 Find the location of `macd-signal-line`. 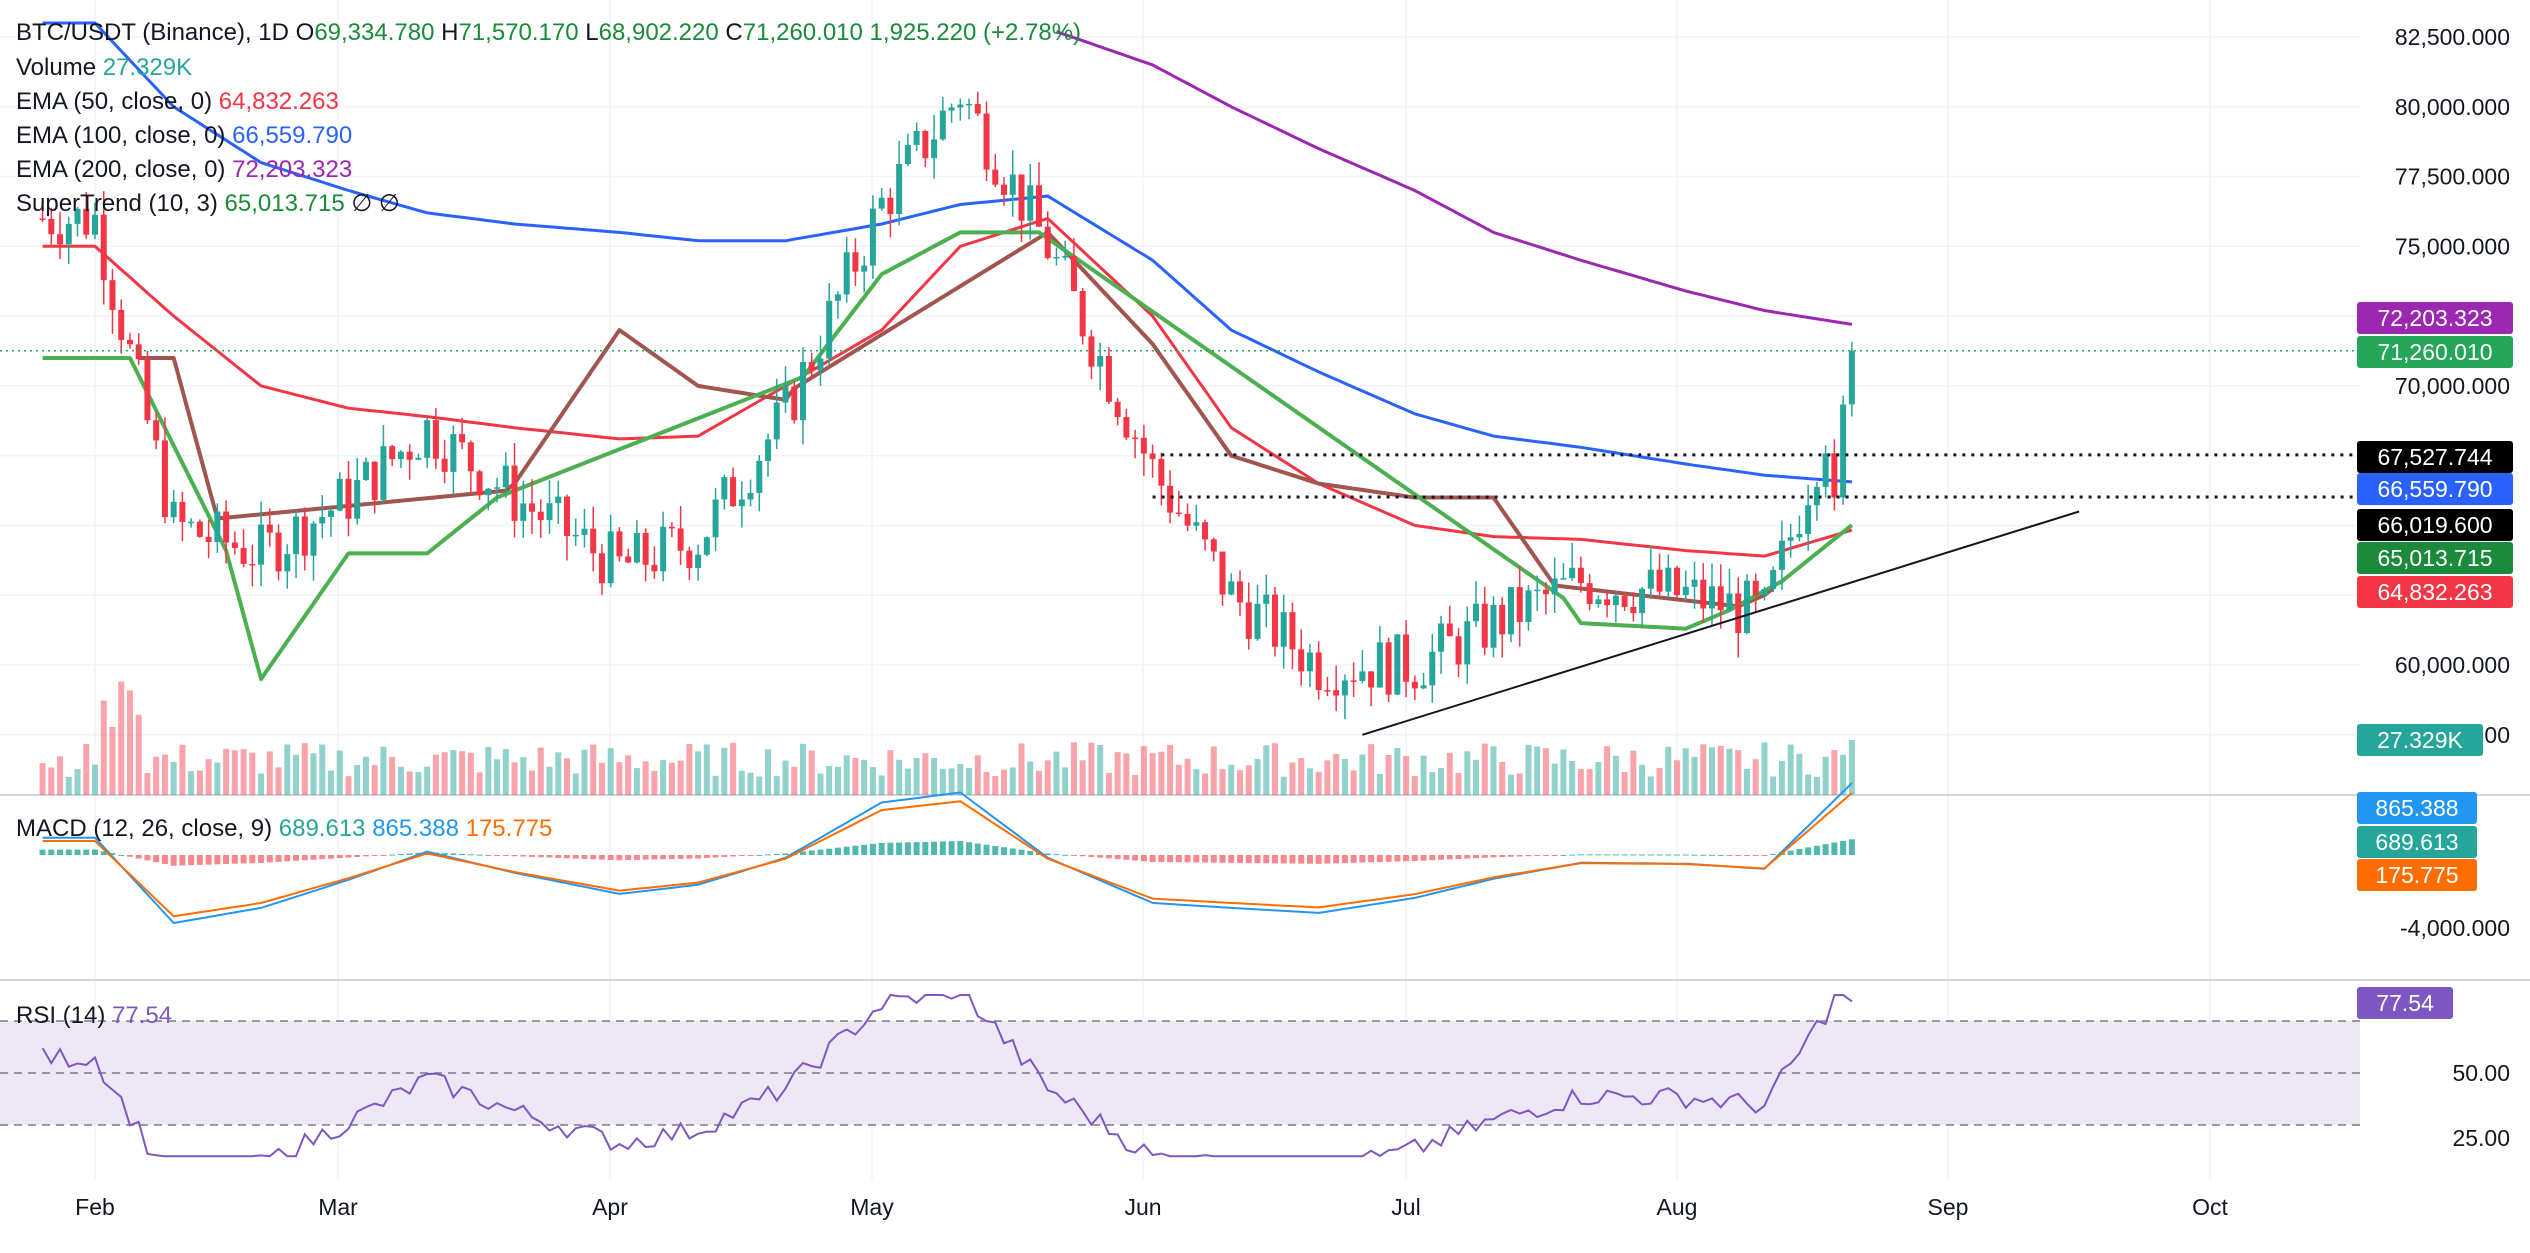

macd-signal-line is located at coordinates (947, 855).